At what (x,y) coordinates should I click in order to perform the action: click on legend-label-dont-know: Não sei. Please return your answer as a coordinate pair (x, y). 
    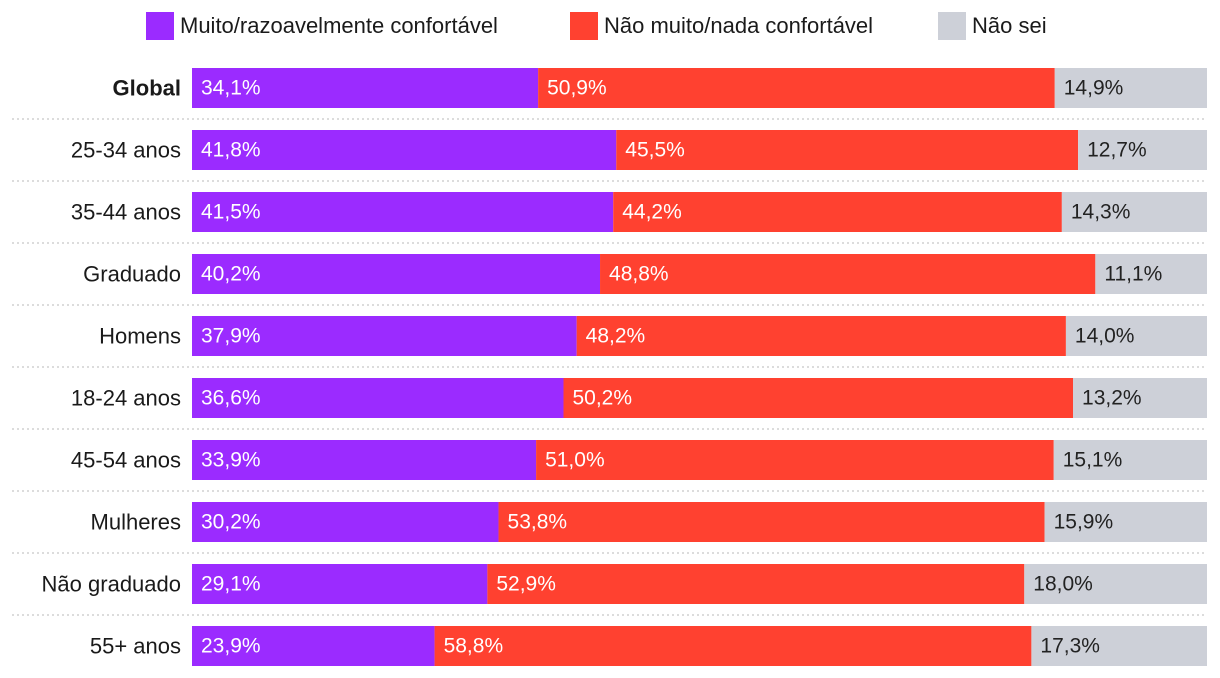
    Looking at the image, I should click on (1009, 25).